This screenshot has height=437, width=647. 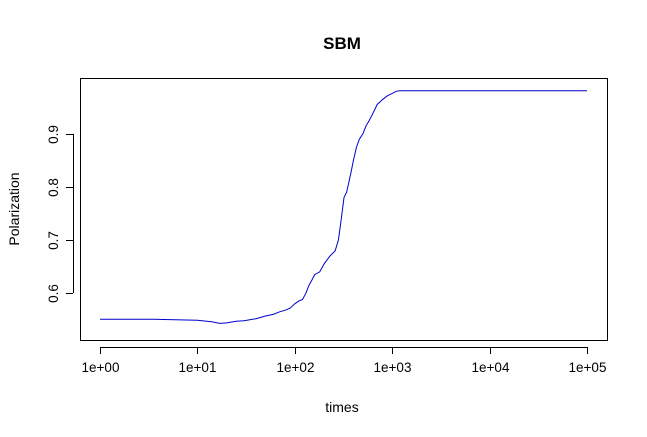 What do you see at coordinates (344, 361) in the screenshot?
I see `x-axis: 1e+00 1e+01 1e+02 1e+03 1e+04 1e+05` at bounding box center [344, 361].